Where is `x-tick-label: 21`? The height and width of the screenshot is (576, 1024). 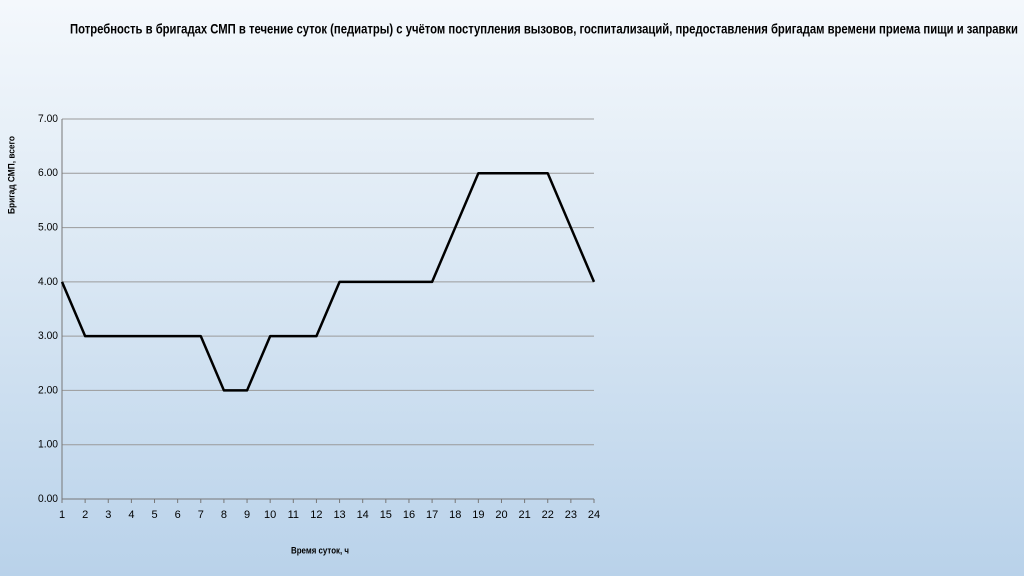 x-tick-label: 21 is located at coordinates (524, 515).